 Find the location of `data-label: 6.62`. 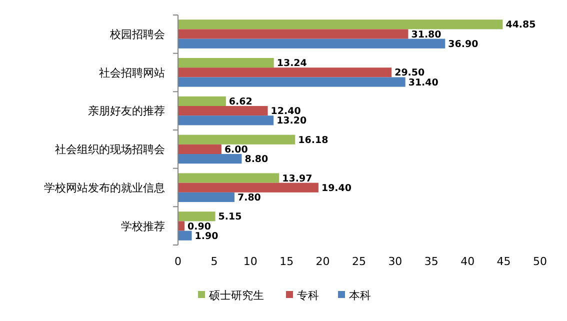

data-label: 6.62 is located at coordinates (240, 102).